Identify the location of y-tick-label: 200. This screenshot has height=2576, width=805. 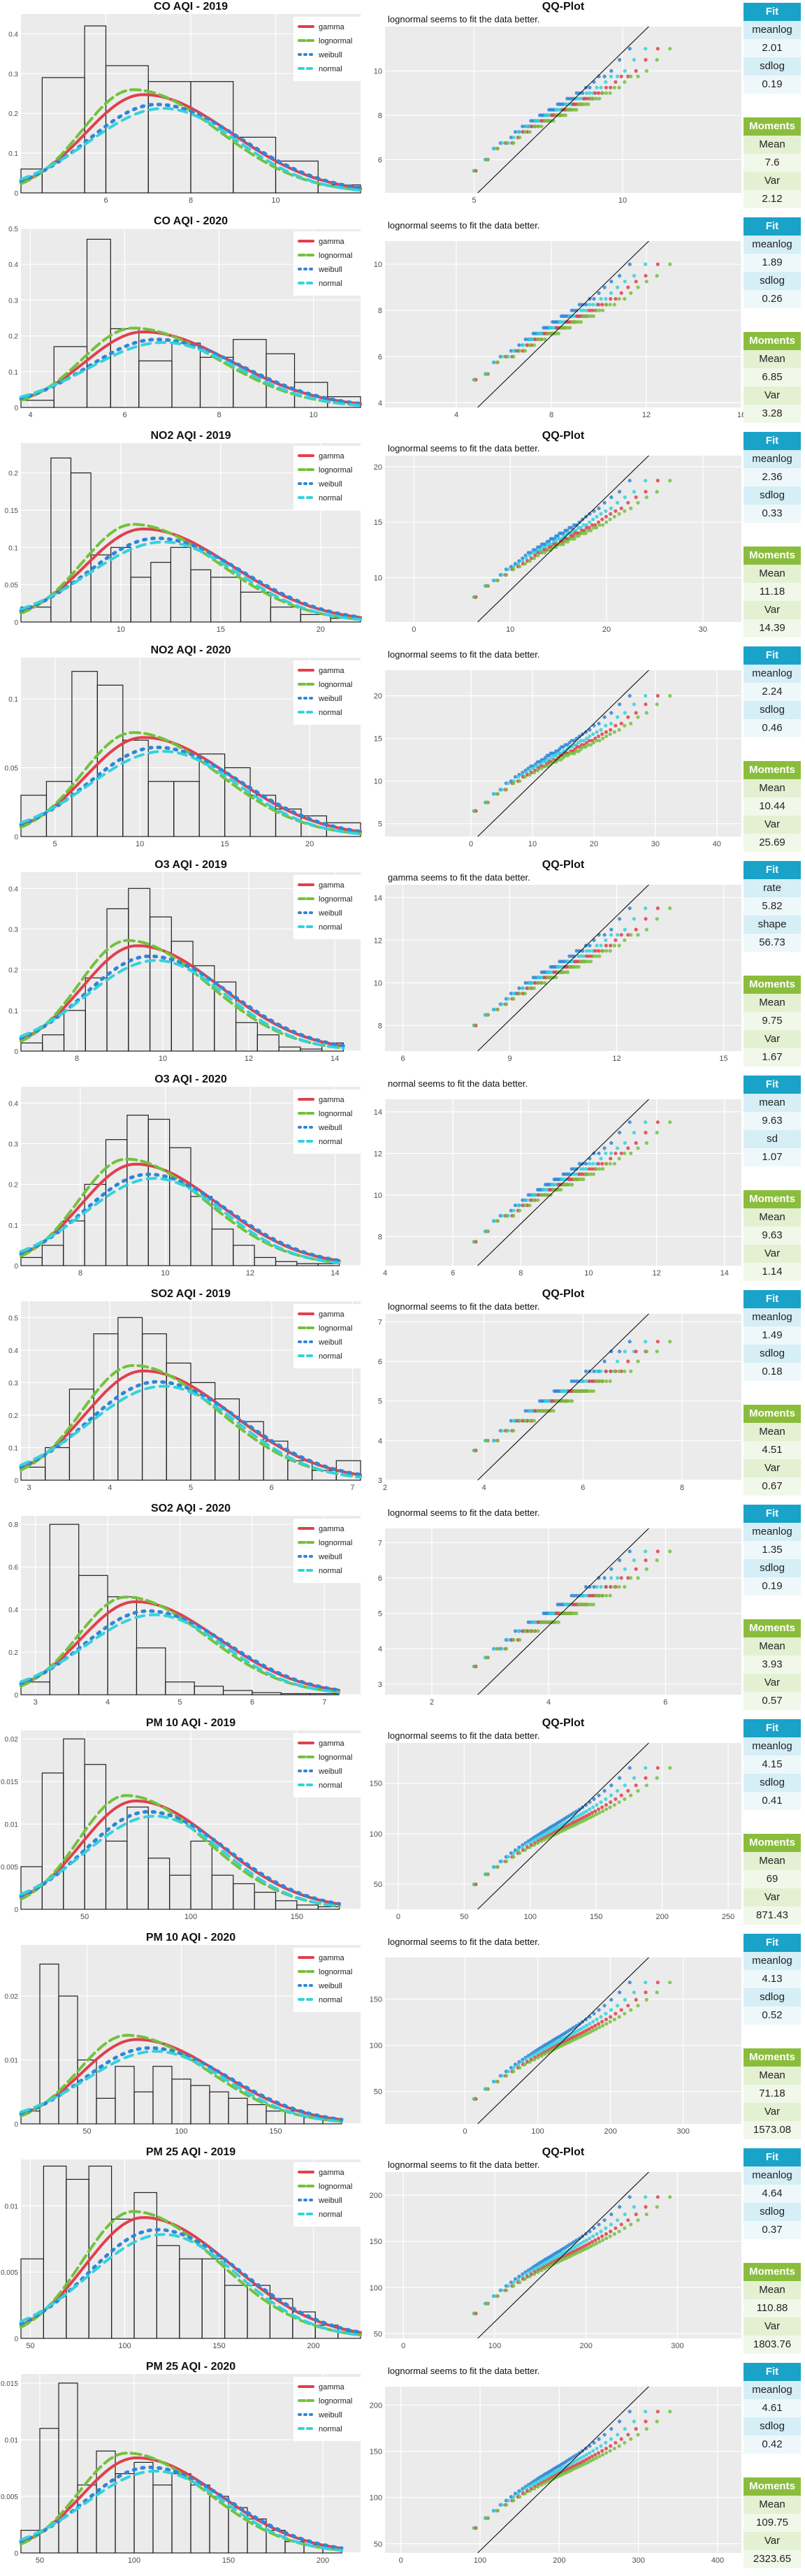
(376, 2405).